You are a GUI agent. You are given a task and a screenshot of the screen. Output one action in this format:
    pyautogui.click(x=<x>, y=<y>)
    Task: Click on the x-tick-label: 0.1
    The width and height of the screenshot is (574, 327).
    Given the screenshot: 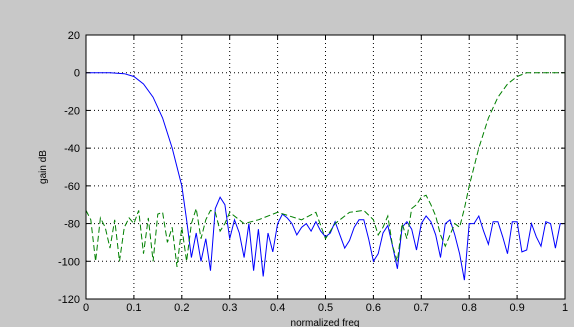 What is the action you would take?
    pyautogui.click(x=133, y=308)
    